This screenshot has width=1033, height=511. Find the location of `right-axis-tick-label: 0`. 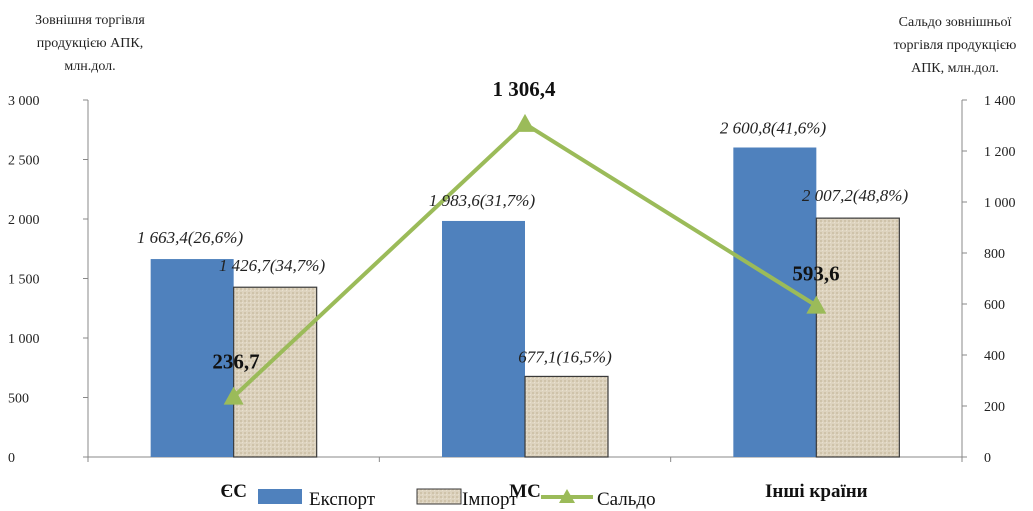

right-axis-tick-label: 0 is located at coordinates (987, 458).